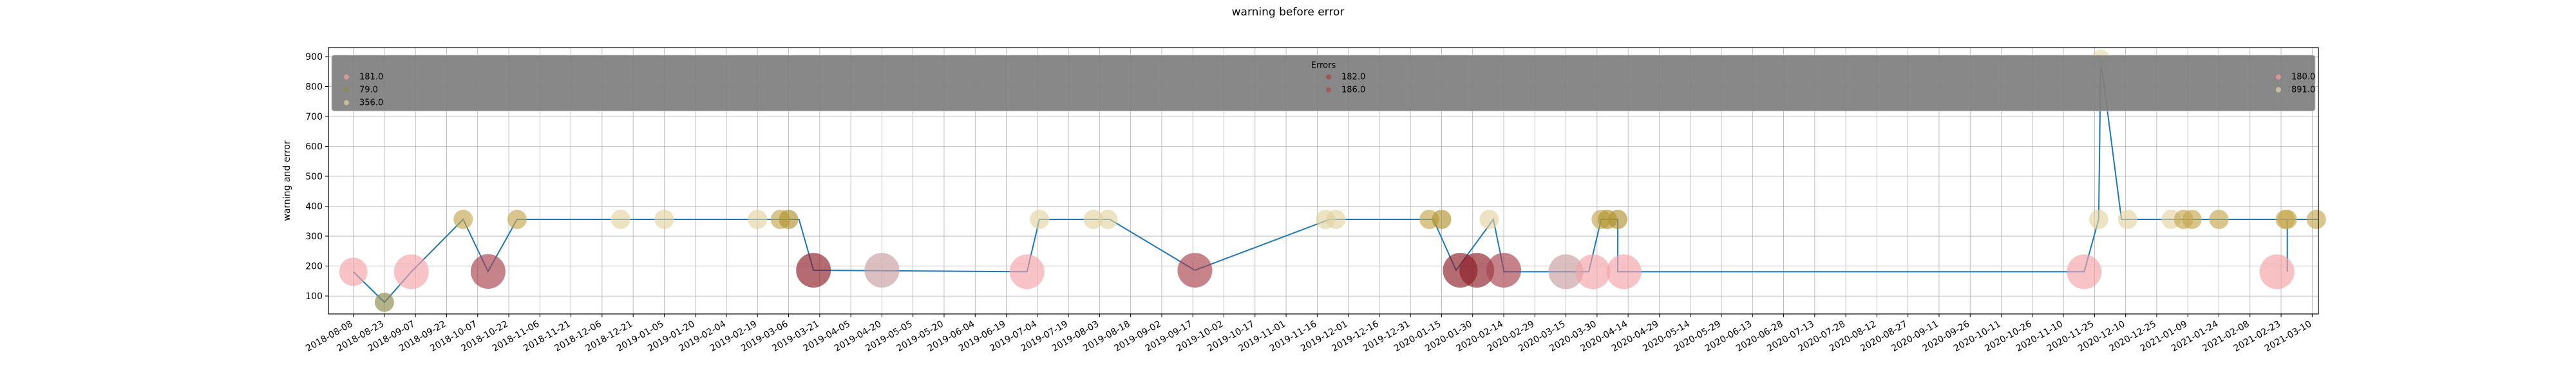 The width and height of the screenshot is (2576, 386). What do you see at coordinates (1353, 77) in the screenshot?
I see `legend-label: 182.0` at bounding box center [1353, 77].